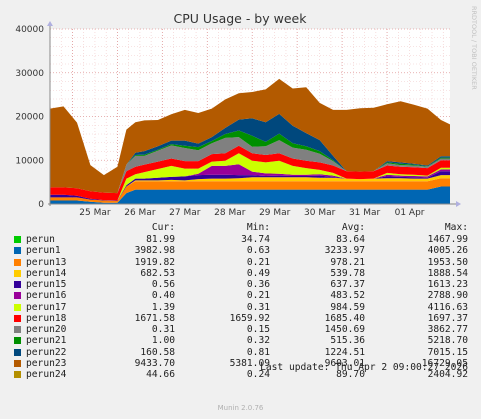 The image size is (481, 419). I want to click on area-perun18, so click(250, 173).